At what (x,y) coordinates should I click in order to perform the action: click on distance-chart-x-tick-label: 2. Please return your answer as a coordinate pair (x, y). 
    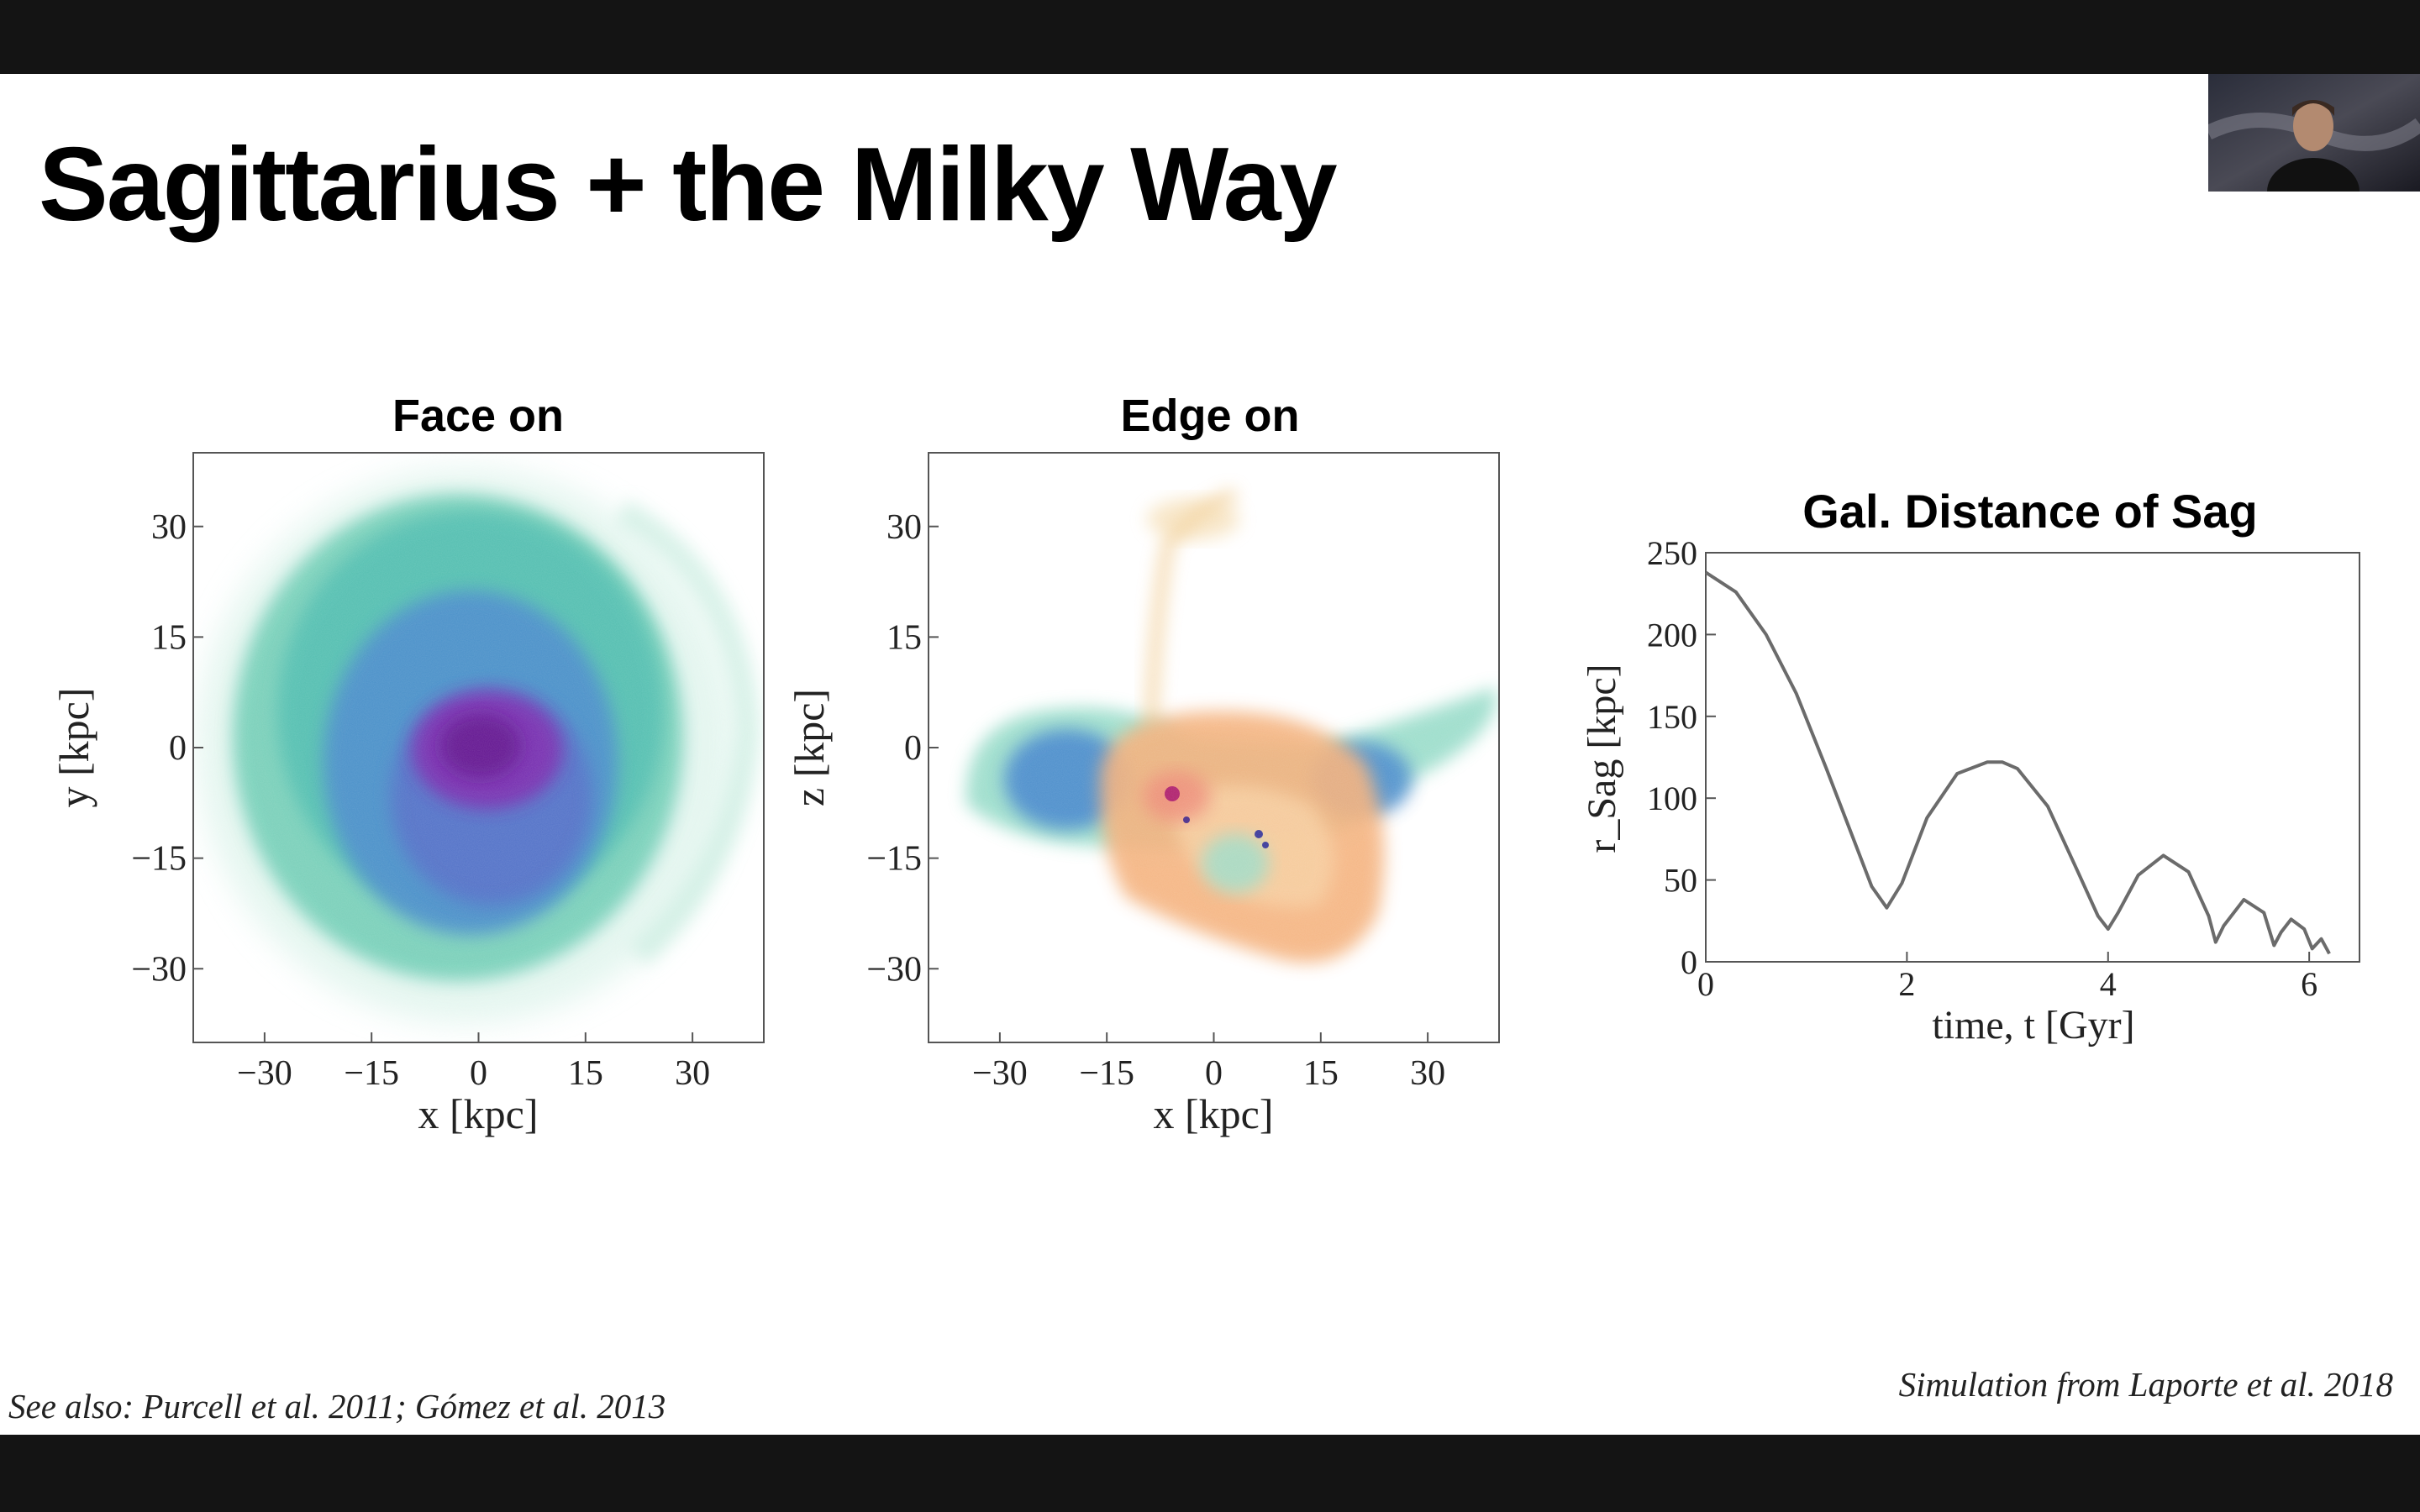
    Looking at the image, I should click on (1907, 984).